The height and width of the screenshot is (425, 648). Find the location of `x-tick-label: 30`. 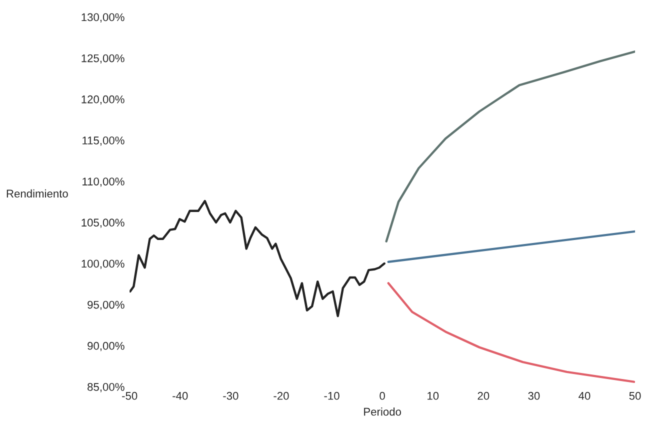

x-tick-label: 30 is located at coordinates (534, 396).